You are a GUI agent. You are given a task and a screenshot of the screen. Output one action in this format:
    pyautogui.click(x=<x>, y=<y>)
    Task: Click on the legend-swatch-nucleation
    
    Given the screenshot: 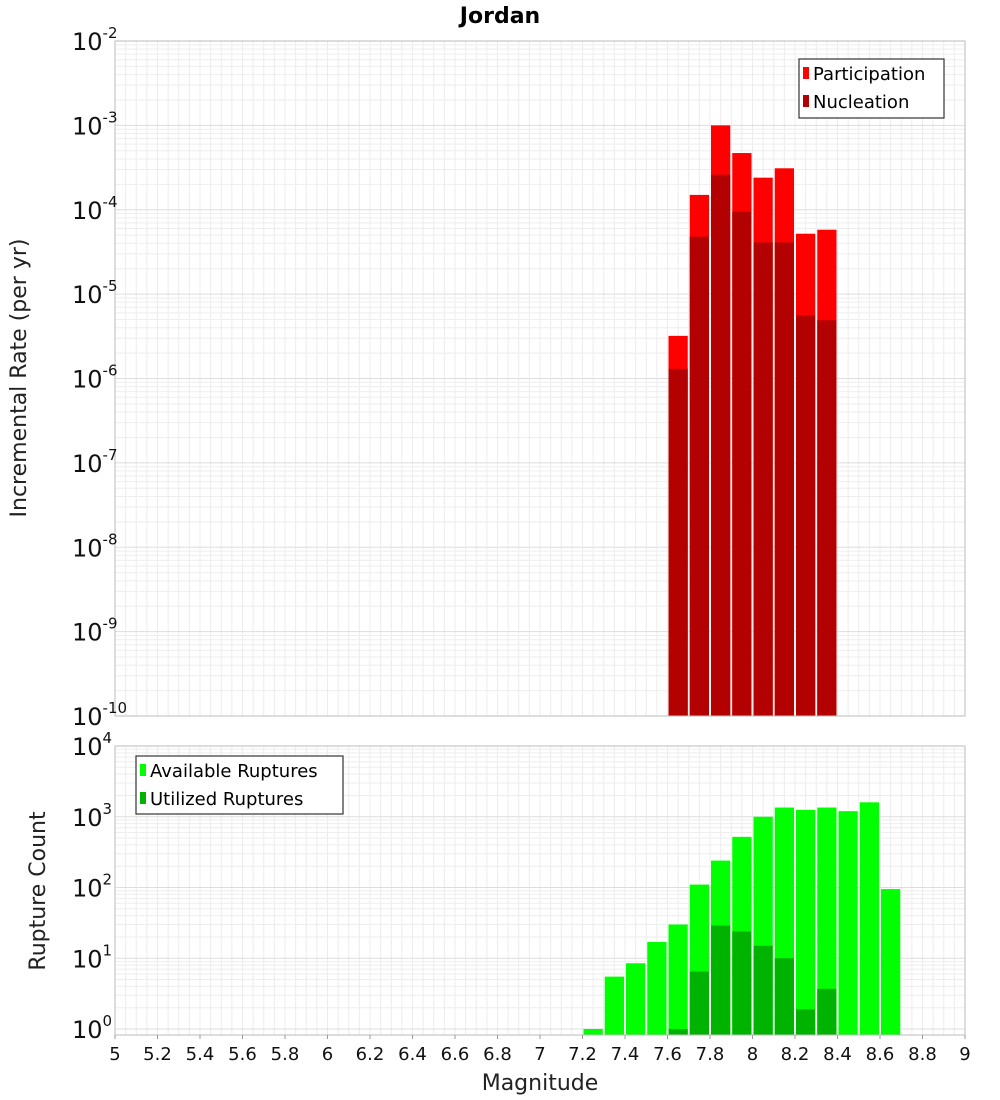 What is the action you would take?
    pyautogui.click(x=806, y=101)
    